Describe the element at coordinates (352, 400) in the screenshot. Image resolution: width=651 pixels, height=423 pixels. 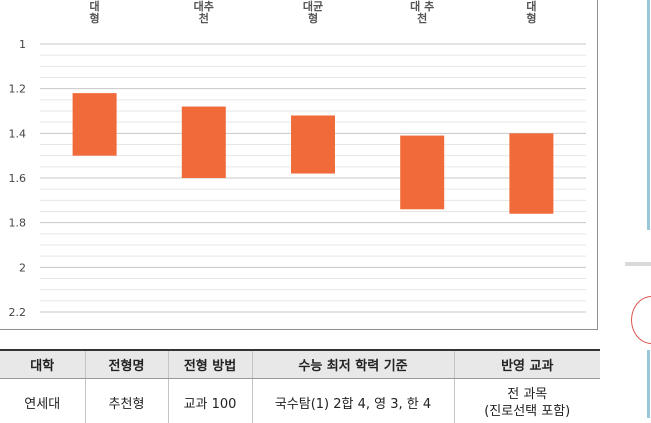
I see `cell-min-requirement: 국수탐(1) 2합 4, 영 3, 한 4` at that location.